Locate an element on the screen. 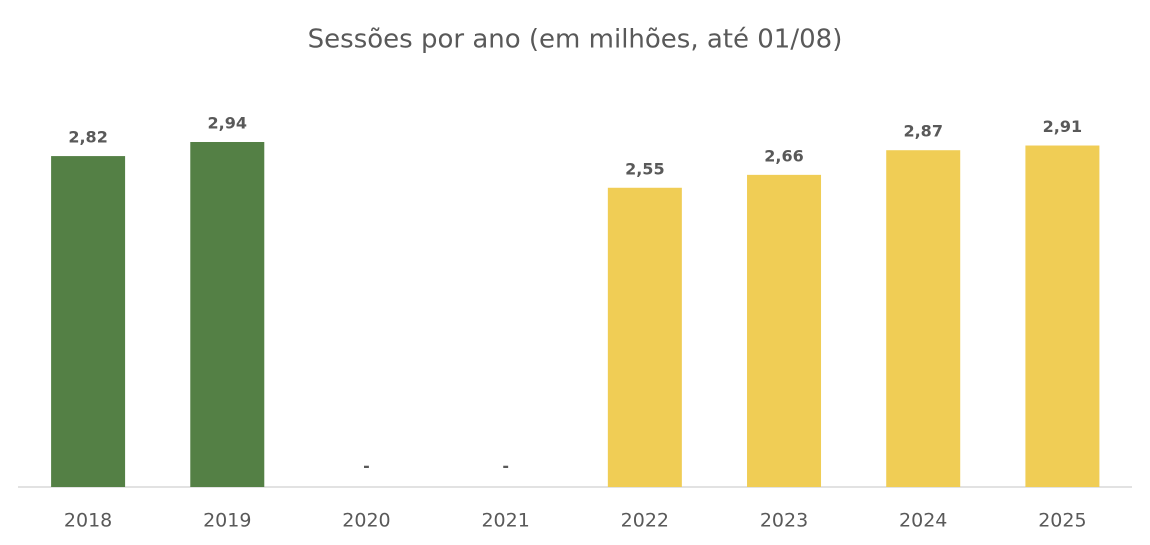 This screenshot has height=545, width=1150. data-label: 2,66 is located at coordinates (783, 155).